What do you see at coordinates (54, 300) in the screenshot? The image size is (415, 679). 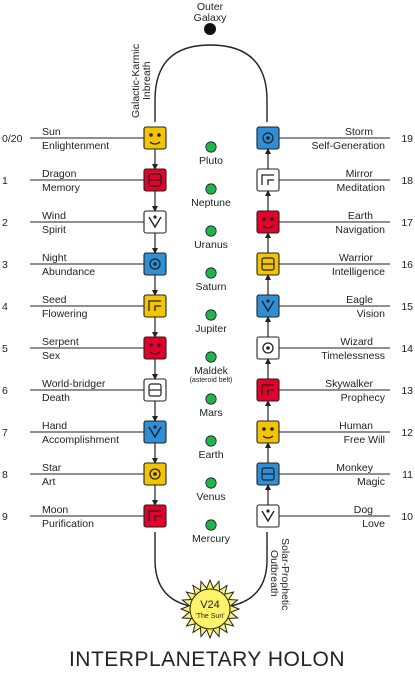 I see `left-seal-name: Seed` at bounding box center [54, 300].